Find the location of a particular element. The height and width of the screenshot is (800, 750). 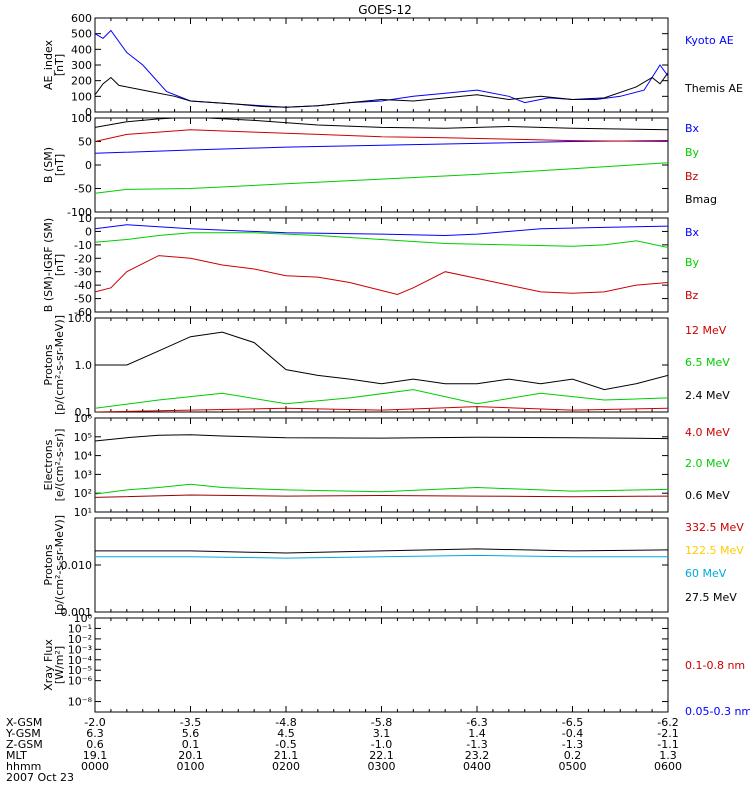

ephemeris-value: 0.2 is located at coordinates (573, 755).